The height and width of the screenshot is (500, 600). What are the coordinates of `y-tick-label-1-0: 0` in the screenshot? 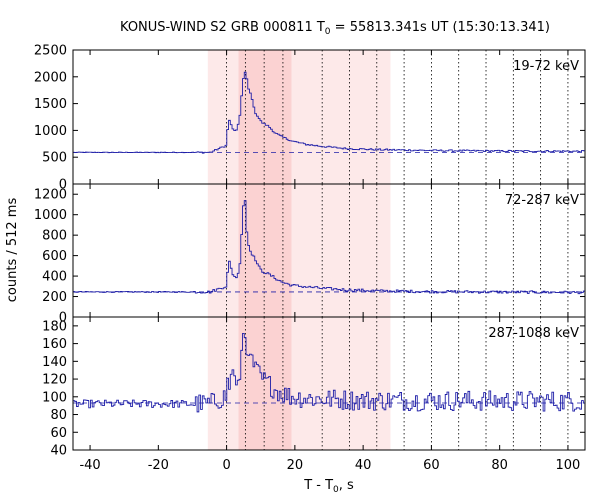 It's located at (63, 318).